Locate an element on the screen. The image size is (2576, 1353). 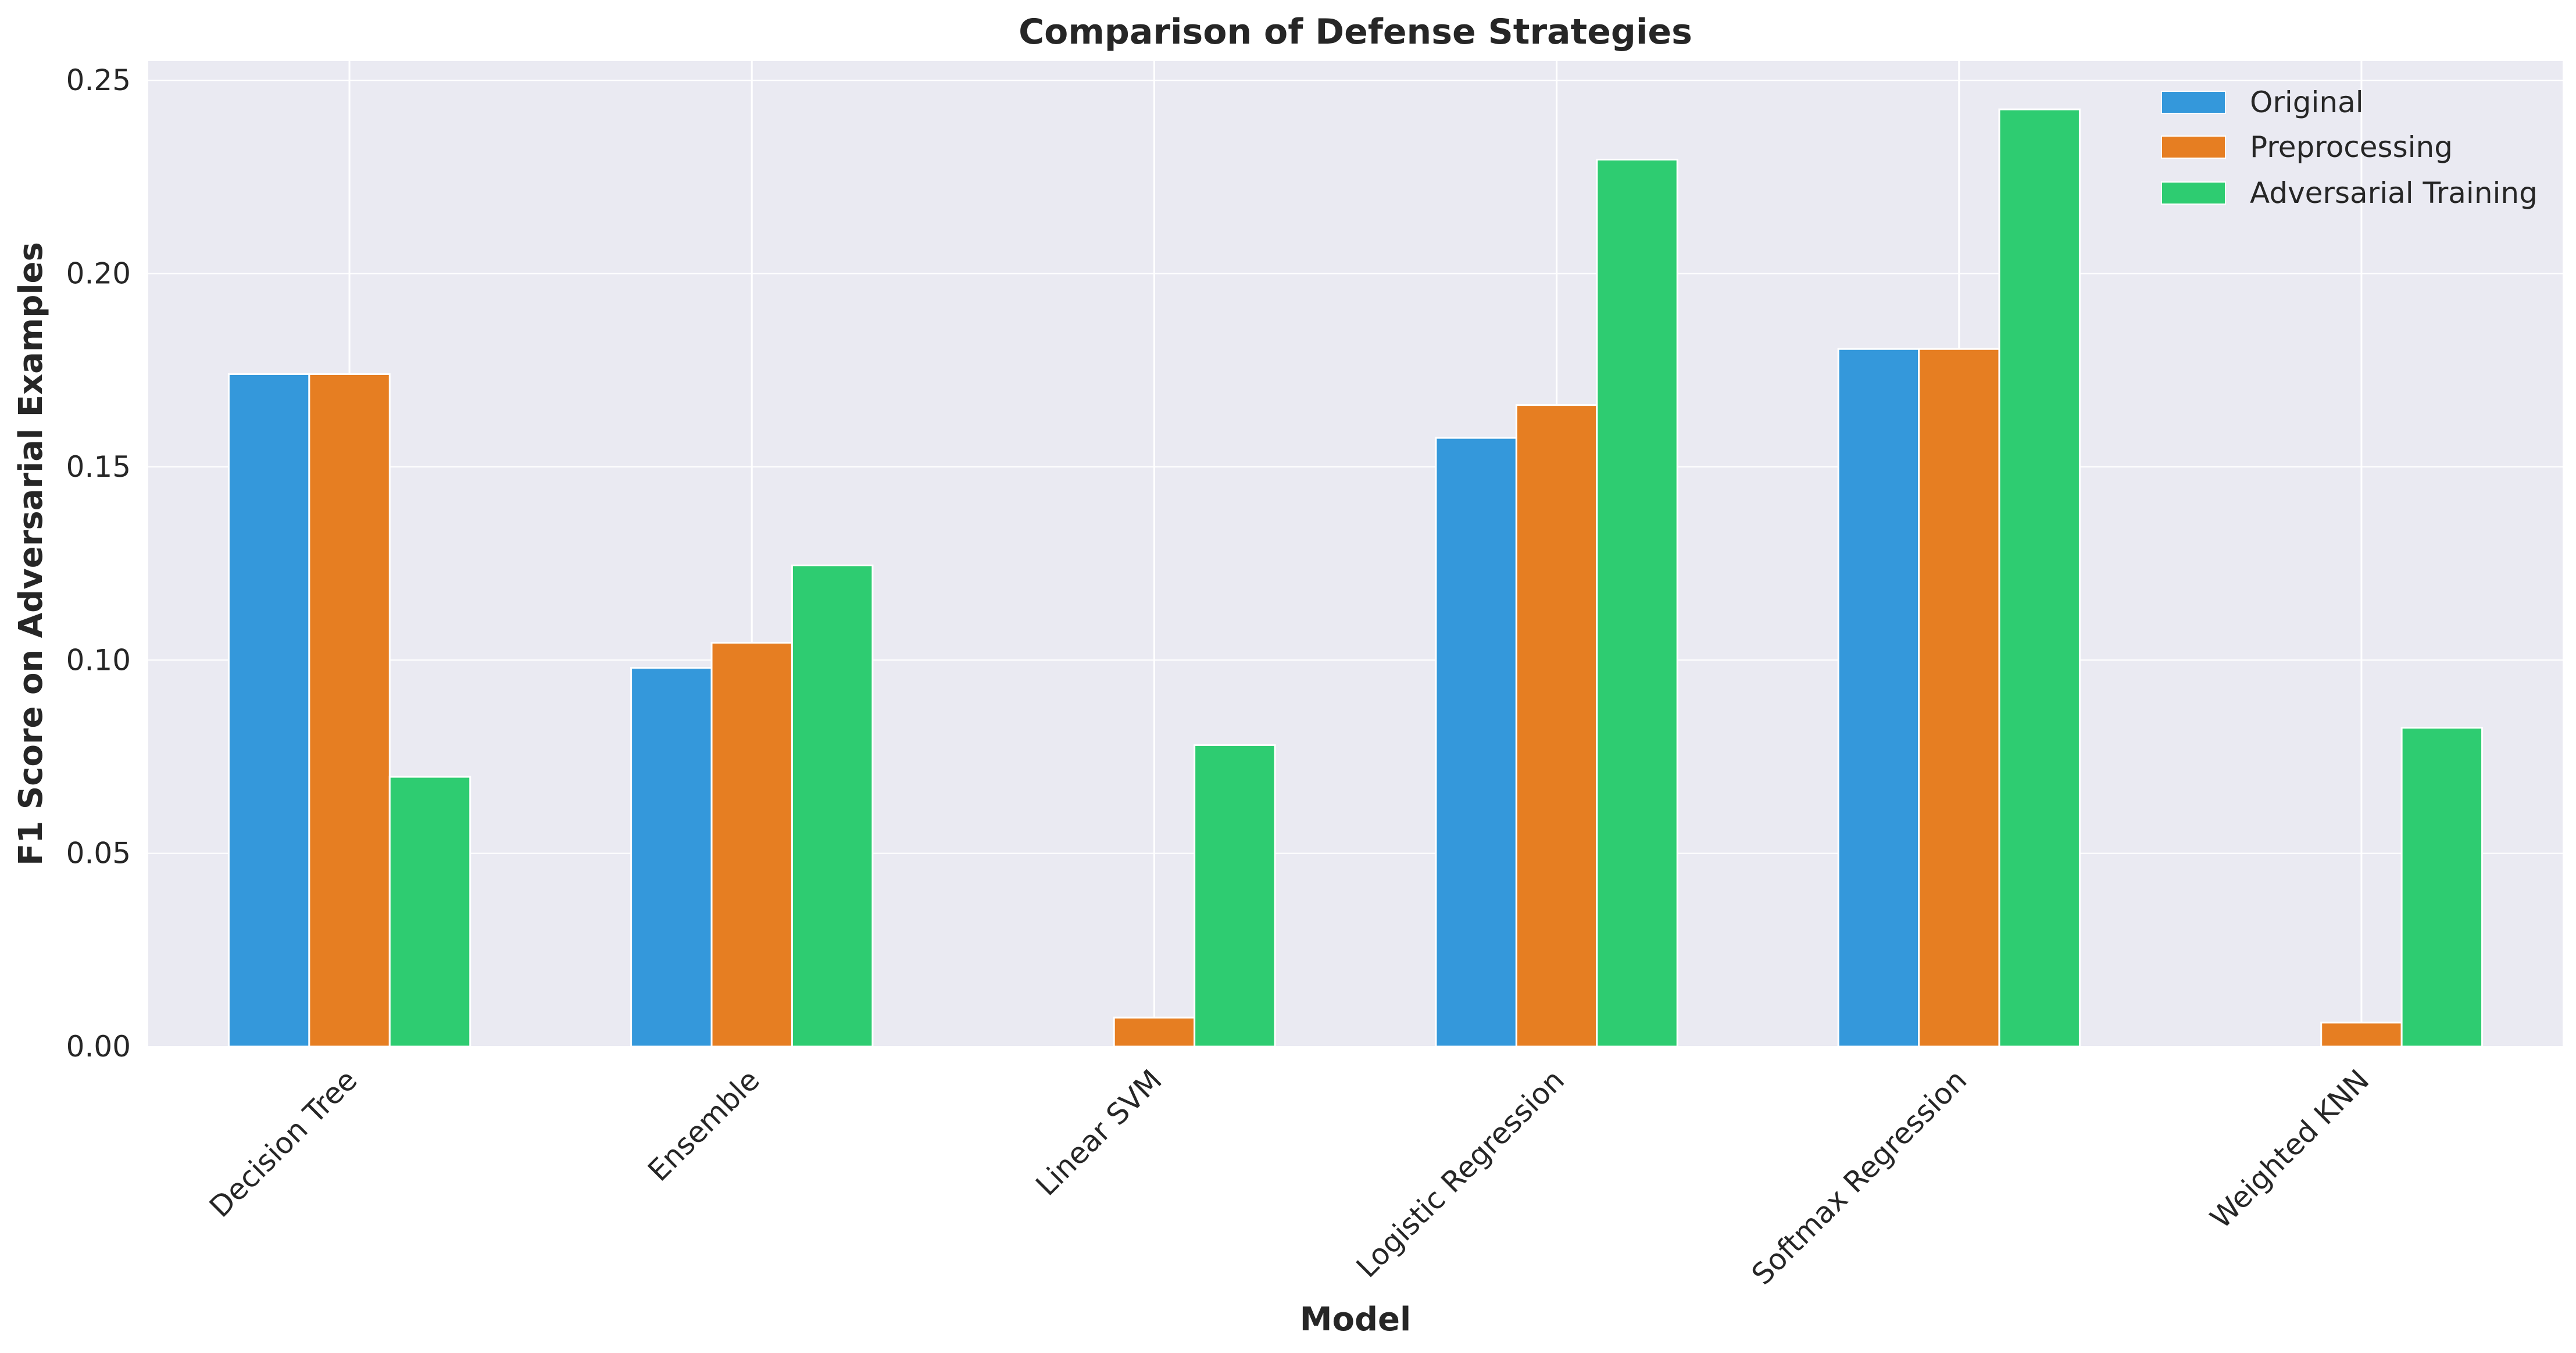
x-axis-label: Model is located at coordinates (1355, 1319).